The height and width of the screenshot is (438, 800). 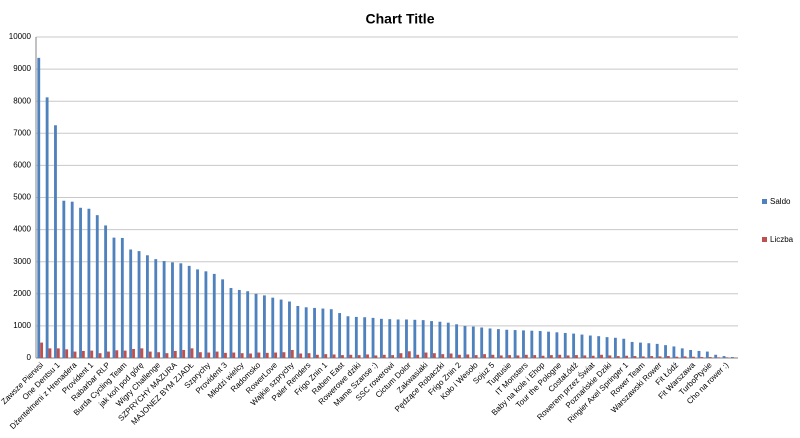 I want to click on legend-label: Liczba, so click(x=782, y=239).